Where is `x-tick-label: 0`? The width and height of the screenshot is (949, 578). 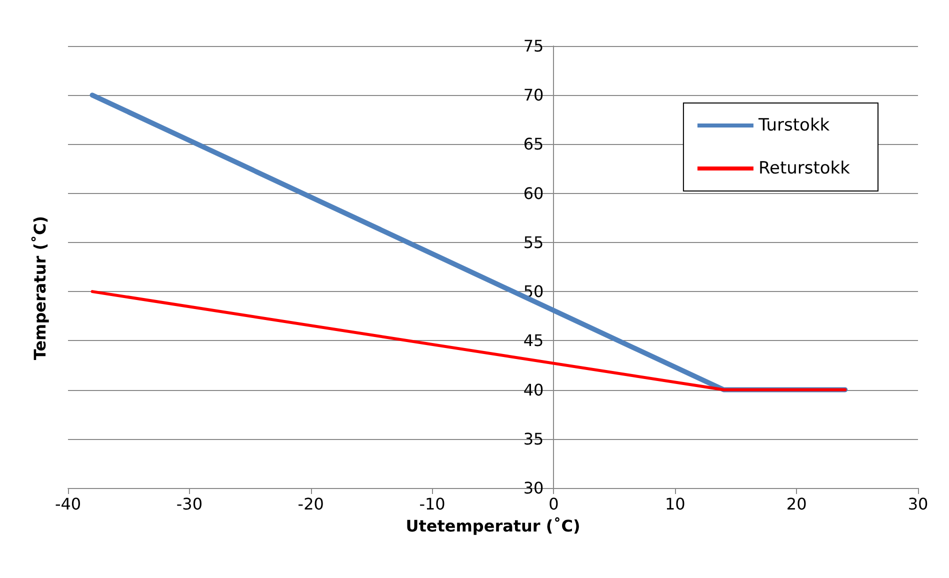
x-tick-label: 0 is located at coordinates (553, 504).